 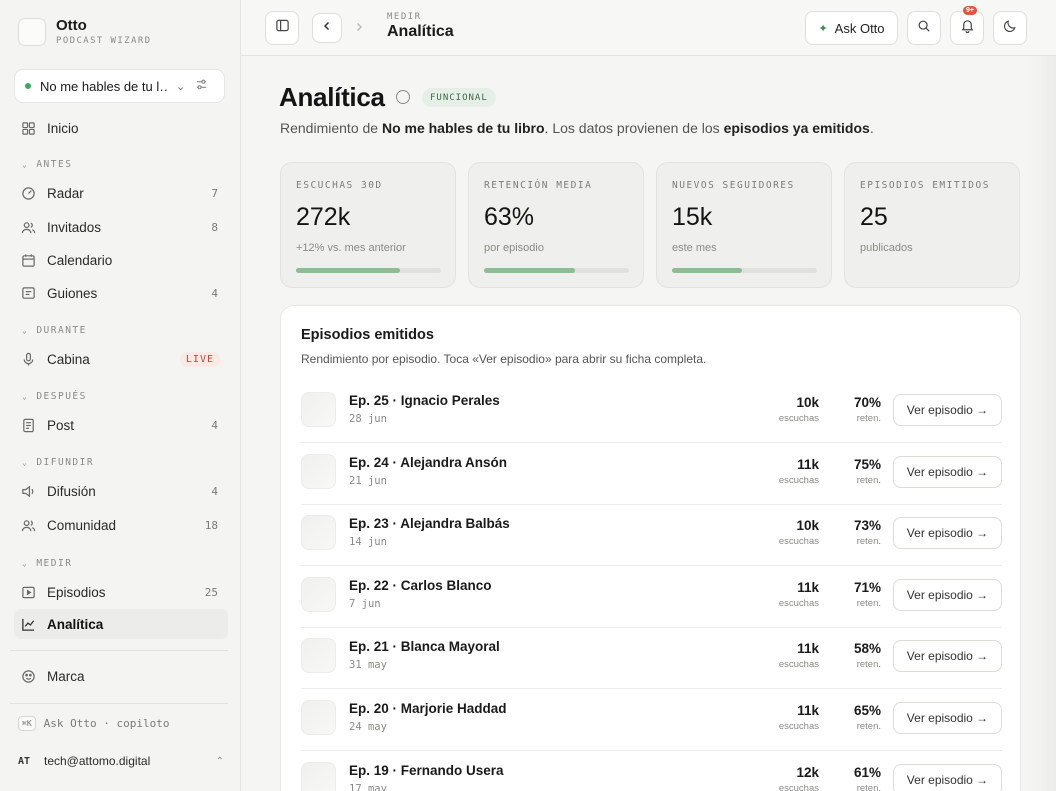 What do you see at coordinates (867, 649) in the screenshot?
I see `retention-value: 58%` at bounding box center [867, 649].